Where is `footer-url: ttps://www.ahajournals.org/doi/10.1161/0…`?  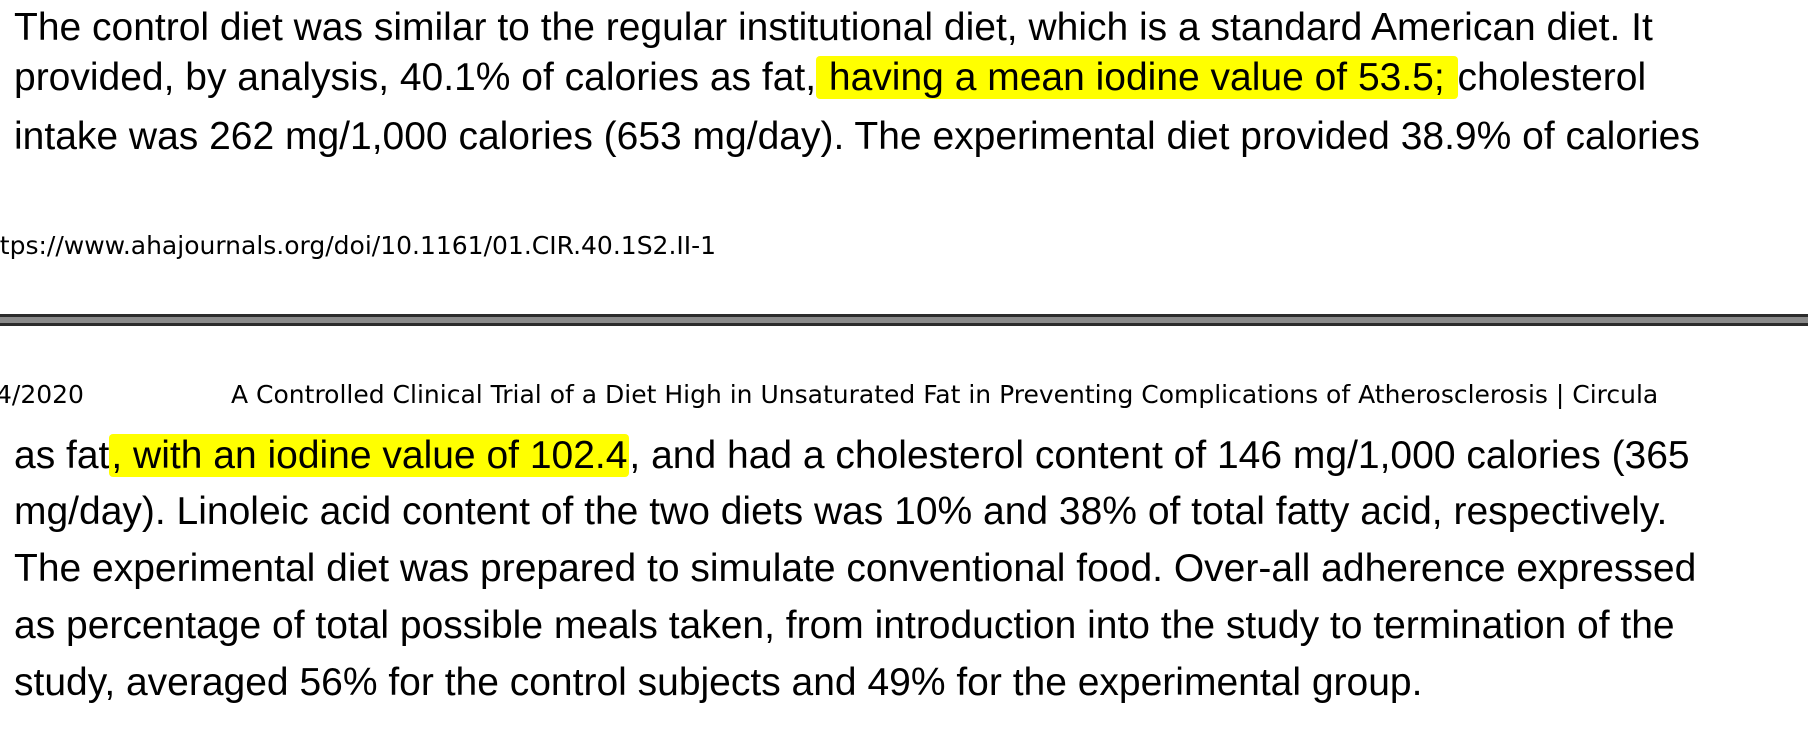
footer-url: ttps://www.ahajournals.org/doi/10.1161/0… is located at coordinates (358, 245).